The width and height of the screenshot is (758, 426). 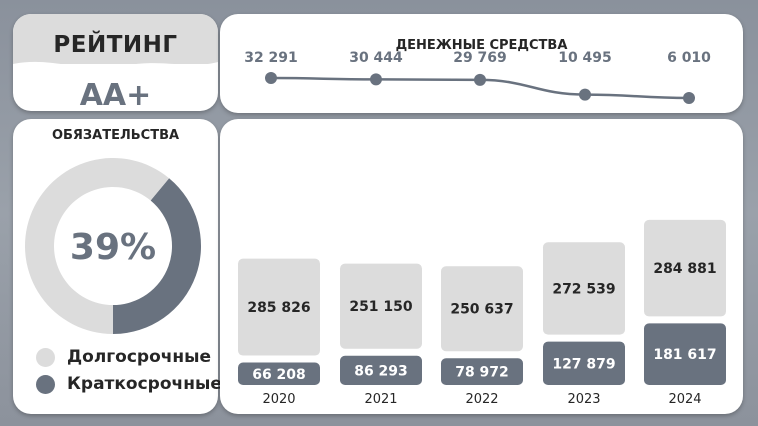 What do you see at coordinates (144, 384) in the screenshot?
I see `legend-label-short-term: Краткосрочные` at bounding box center [144, 384].